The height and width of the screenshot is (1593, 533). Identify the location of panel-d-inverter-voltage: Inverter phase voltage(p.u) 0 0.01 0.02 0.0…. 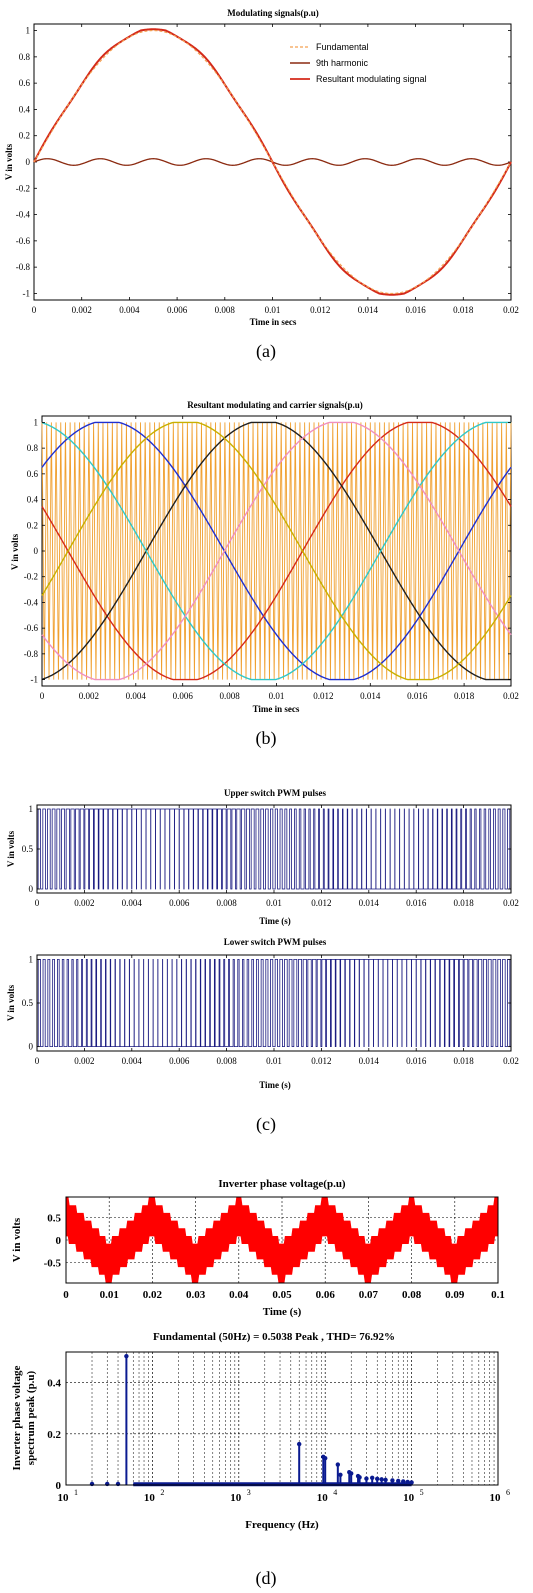
(258, 1248).